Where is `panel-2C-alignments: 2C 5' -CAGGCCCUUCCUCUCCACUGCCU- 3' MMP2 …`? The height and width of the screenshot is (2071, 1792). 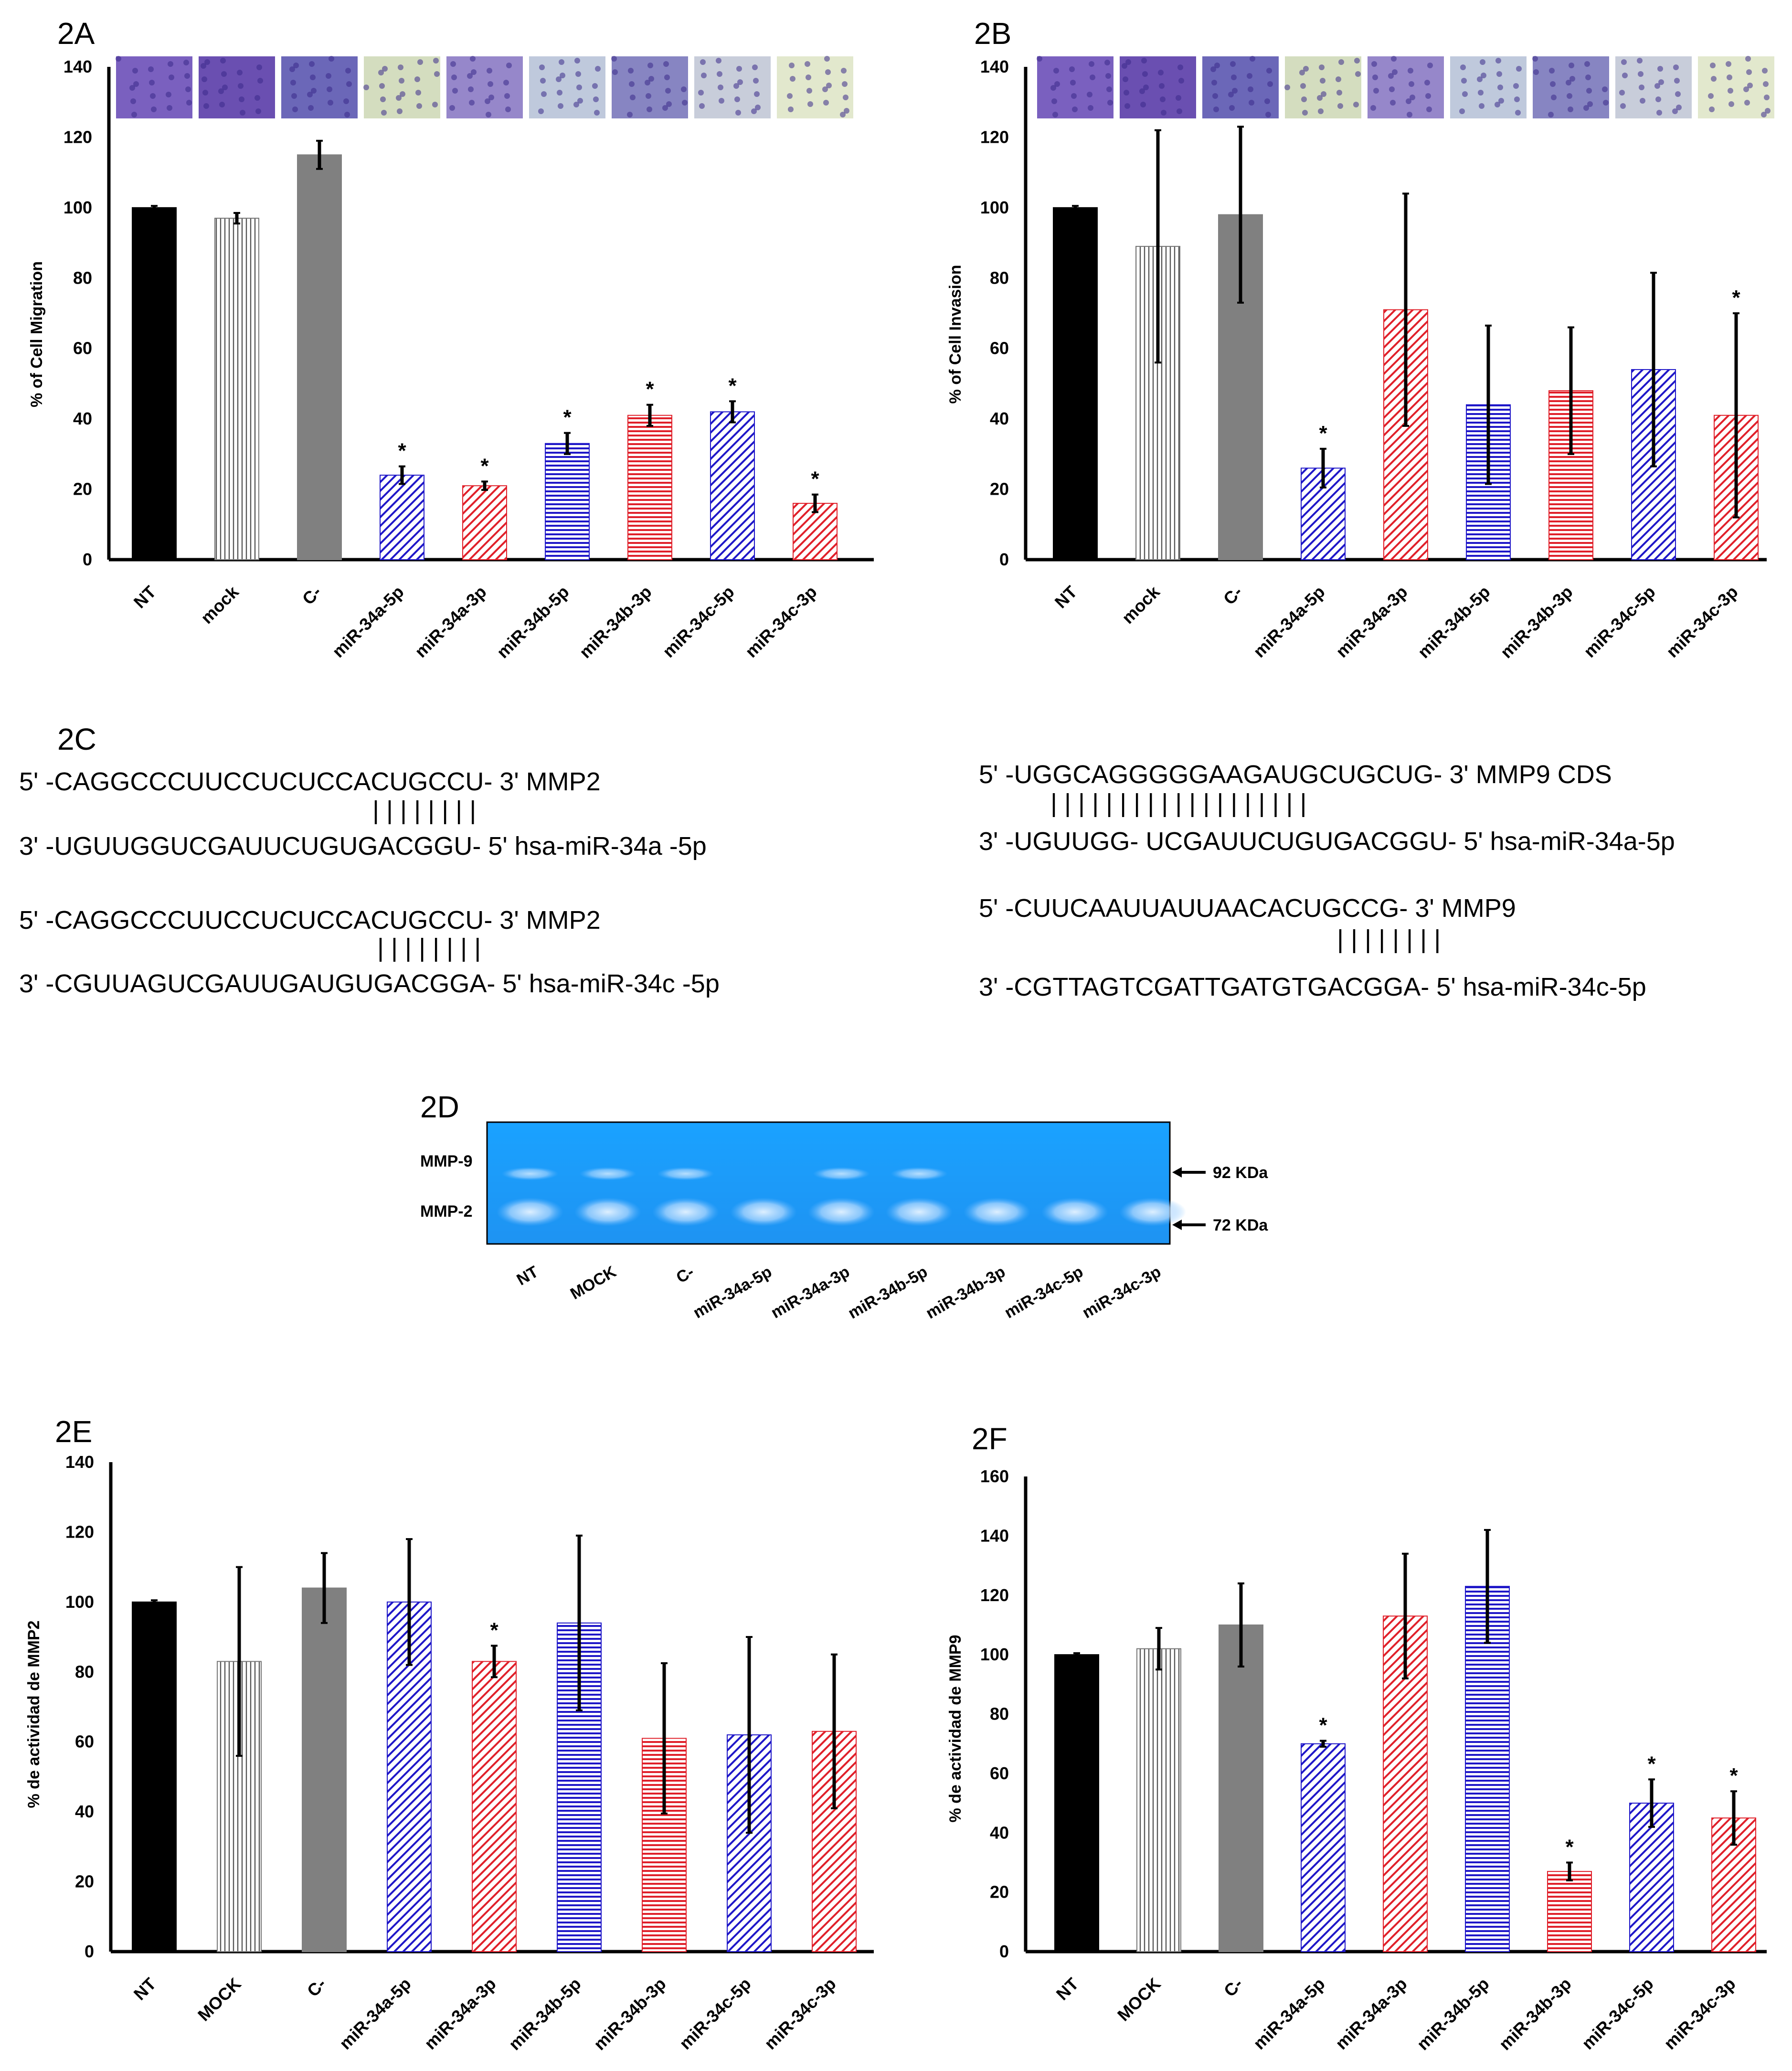
panel-2C-alignments: 2C 5' -CAGGCCCUUCCUCUCCACUGCCU- 3' MMP2 … is located at coordinates (847, 861).